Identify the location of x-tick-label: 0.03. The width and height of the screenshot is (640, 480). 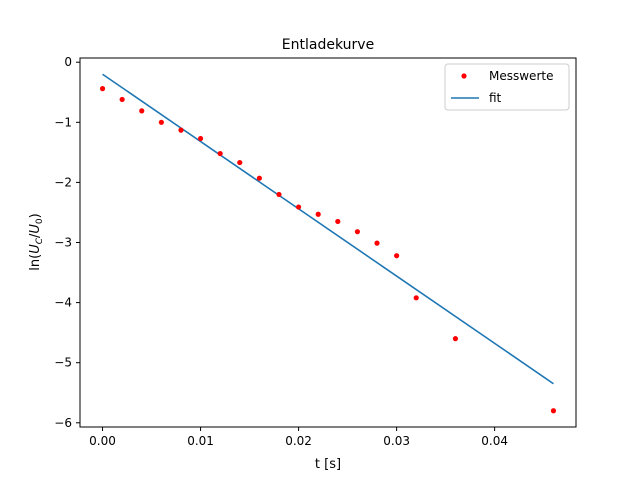
(396, 441).